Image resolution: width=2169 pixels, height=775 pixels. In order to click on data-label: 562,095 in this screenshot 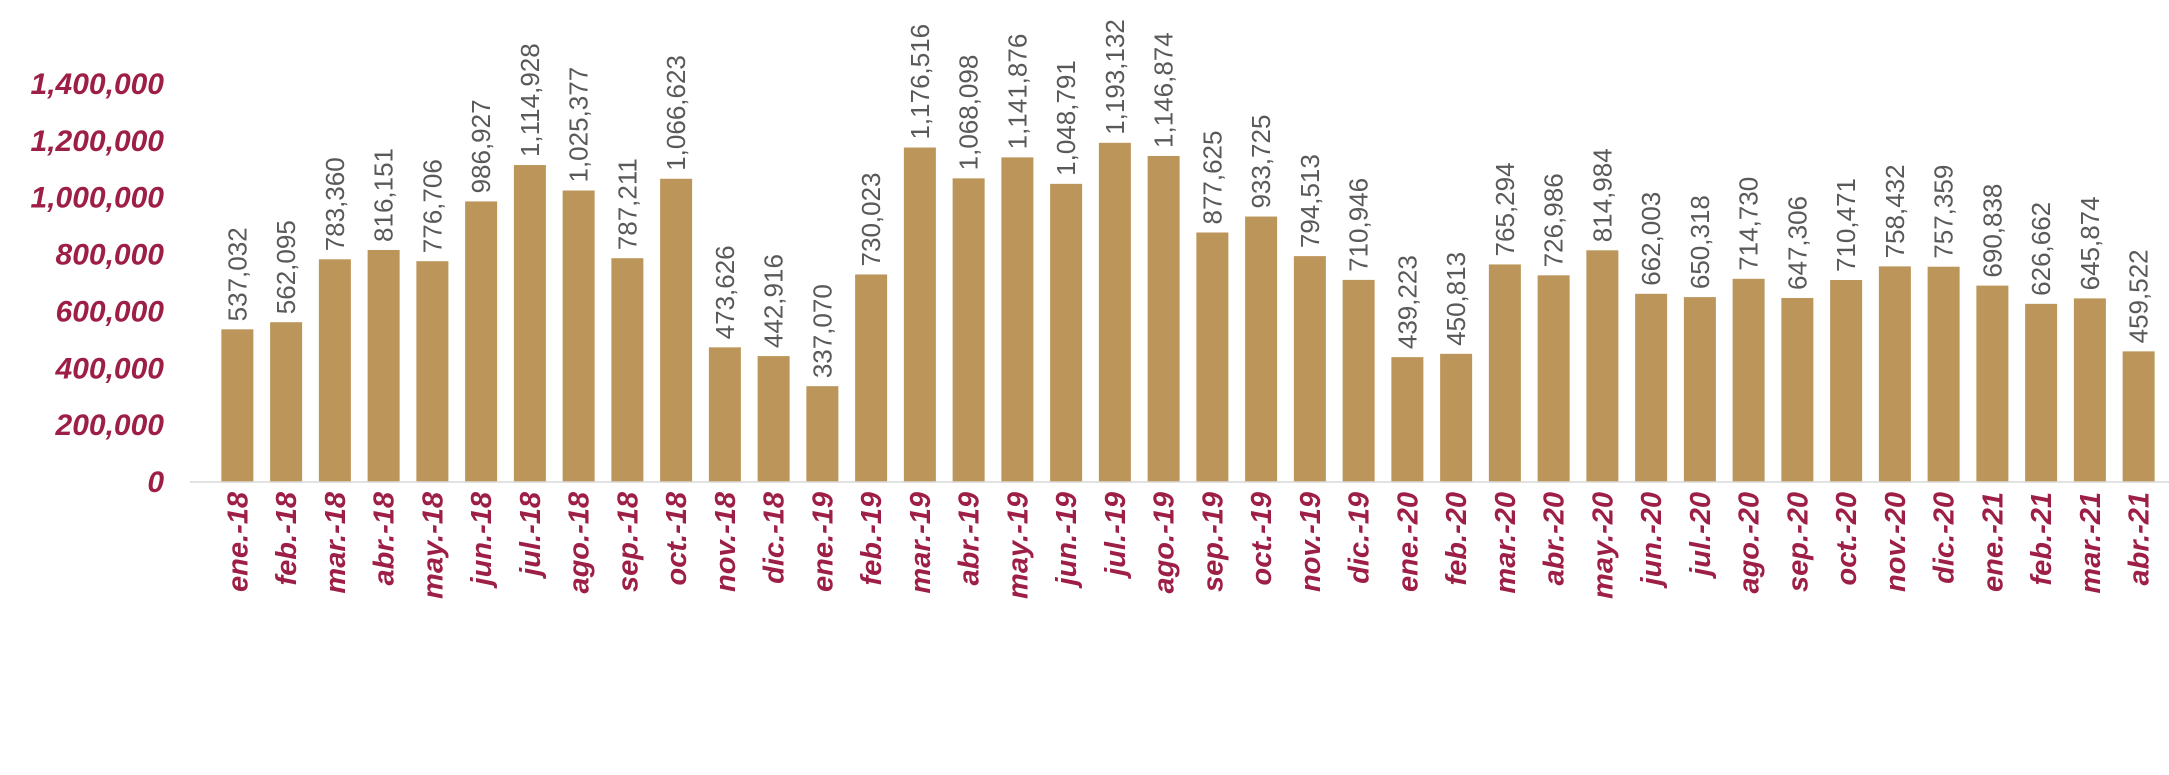, I will do `click(286, 267)`.